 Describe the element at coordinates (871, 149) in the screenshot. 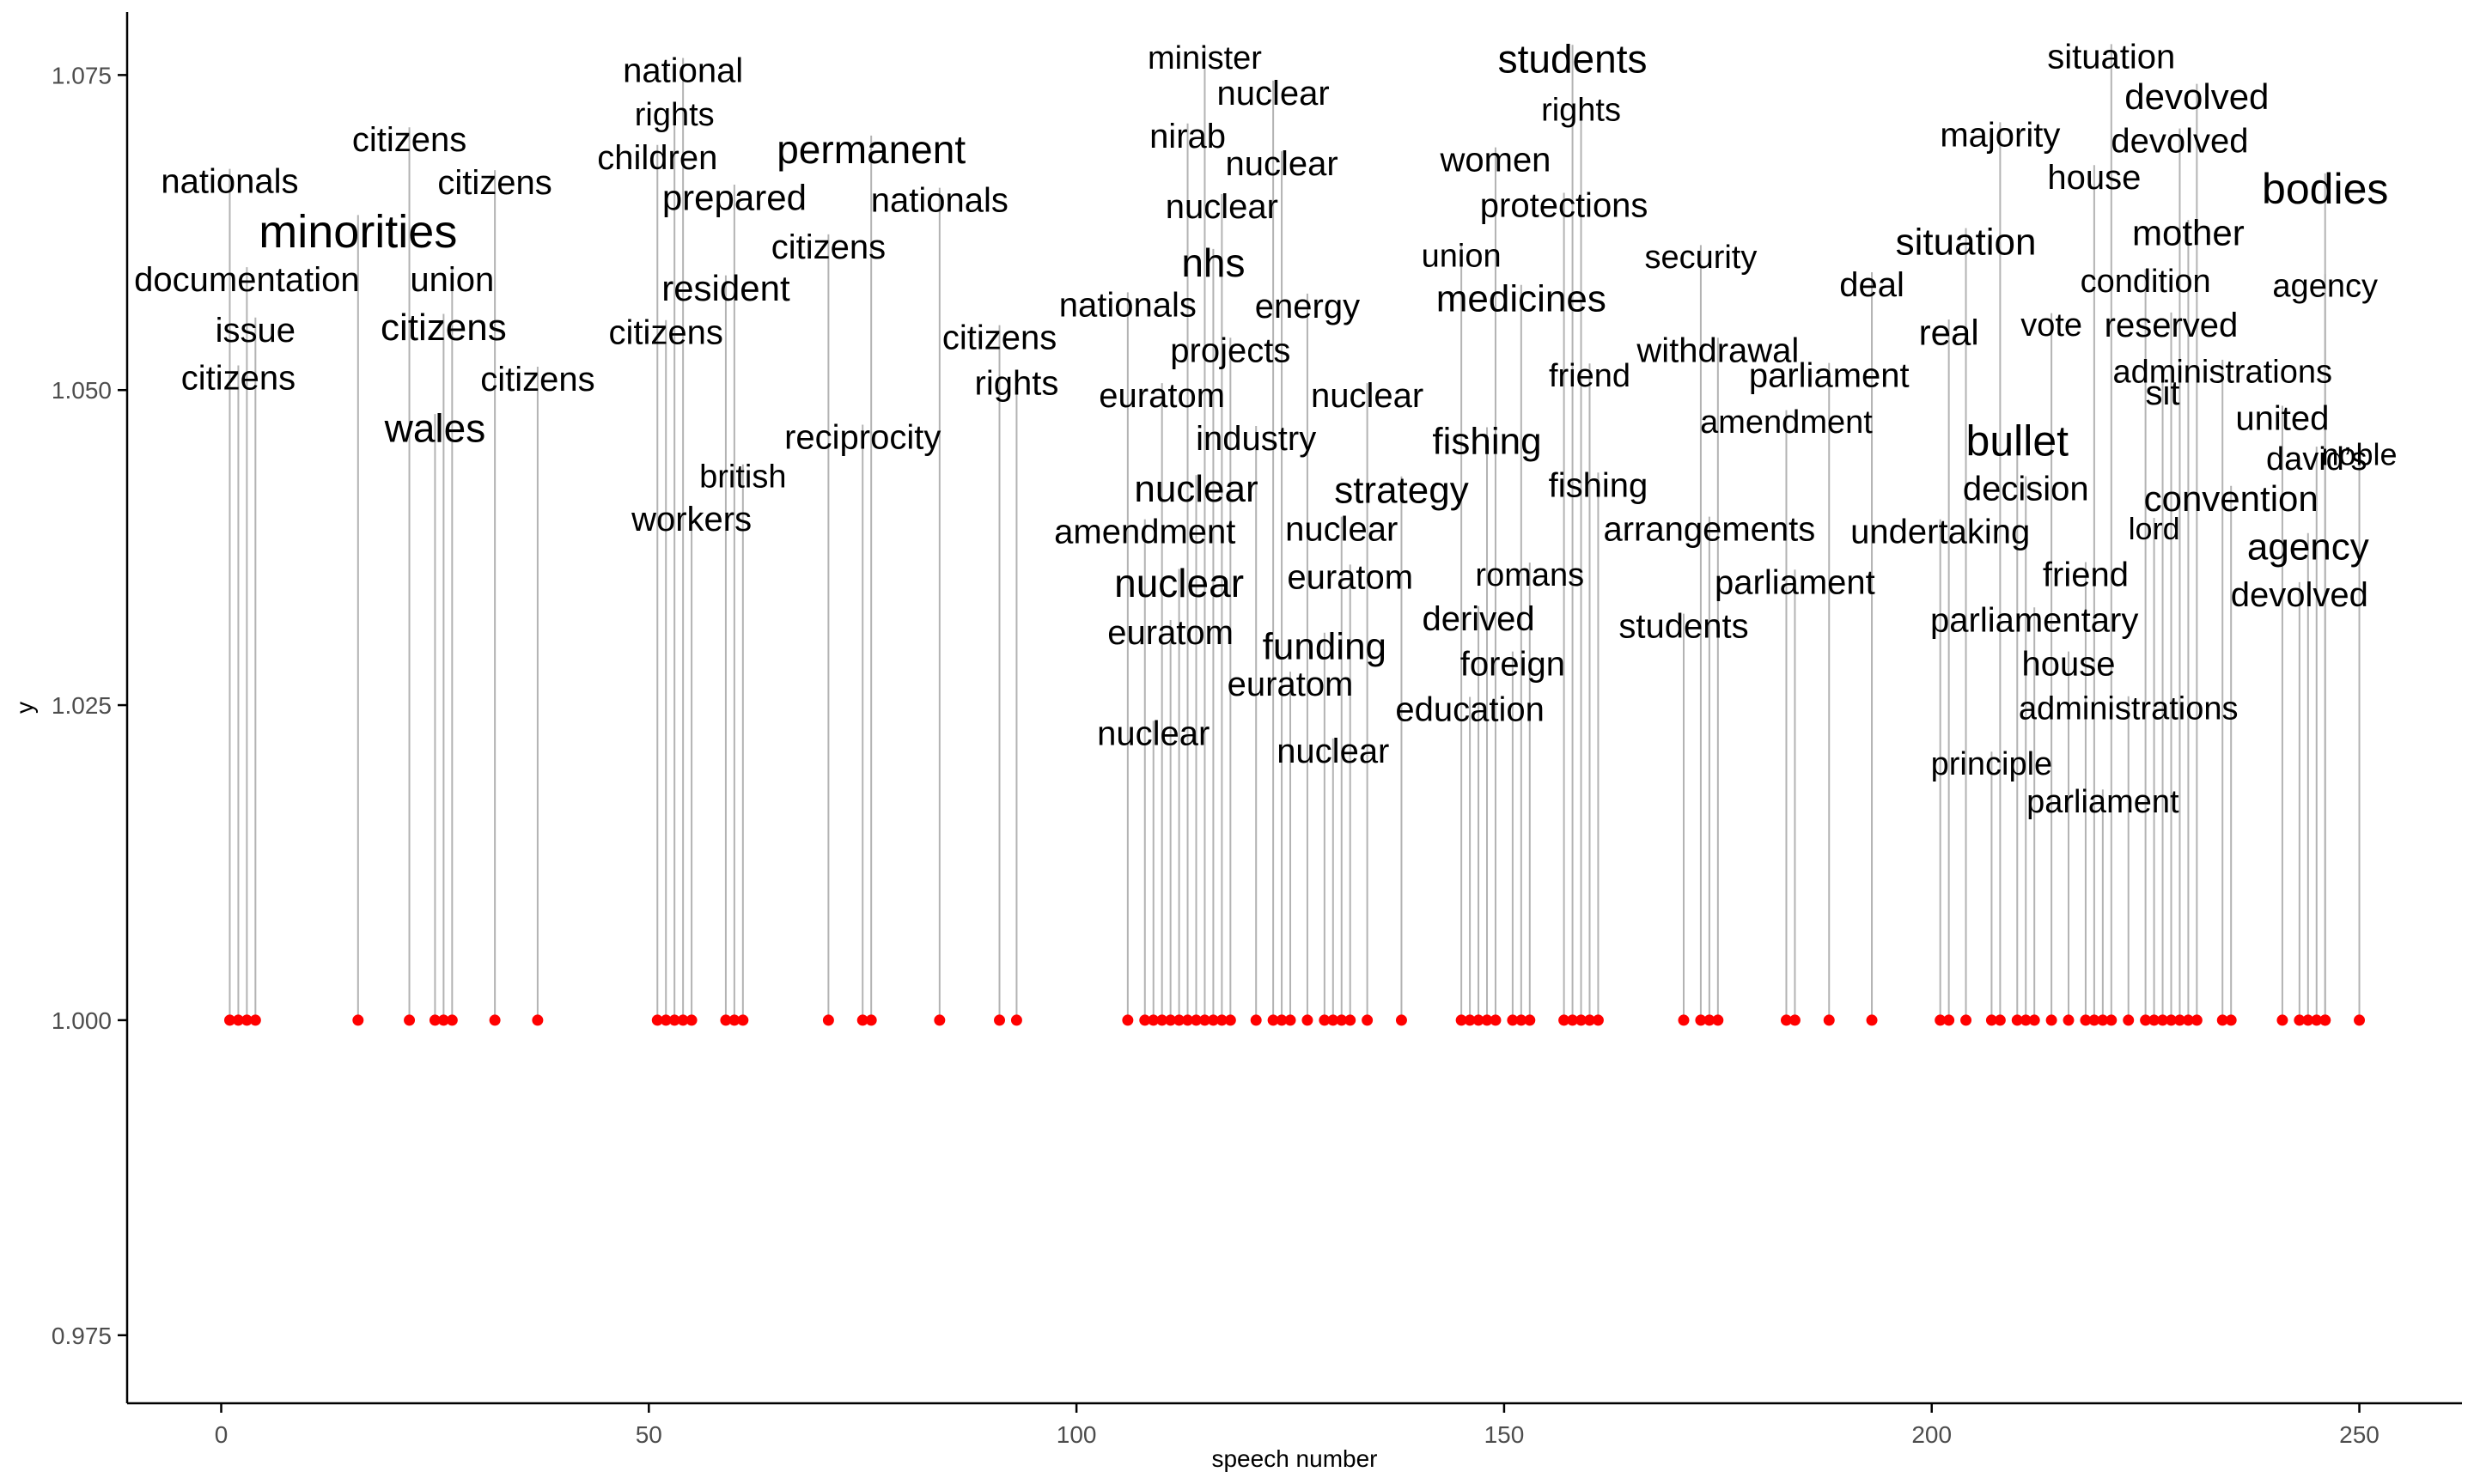

I see `word-label: permanent` at that location.